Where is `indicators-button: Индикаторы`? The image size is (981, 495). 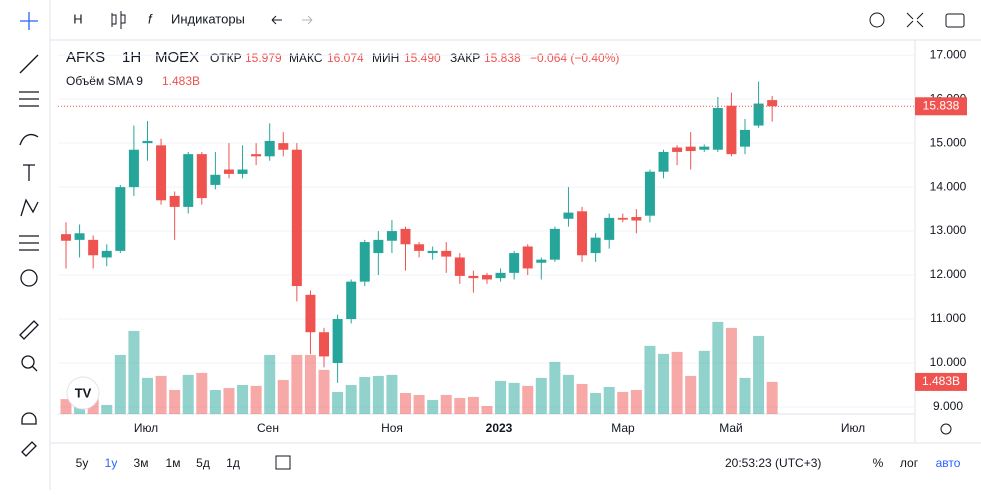
indicators-button: Индикаторы is located at coordinates (208, 18).